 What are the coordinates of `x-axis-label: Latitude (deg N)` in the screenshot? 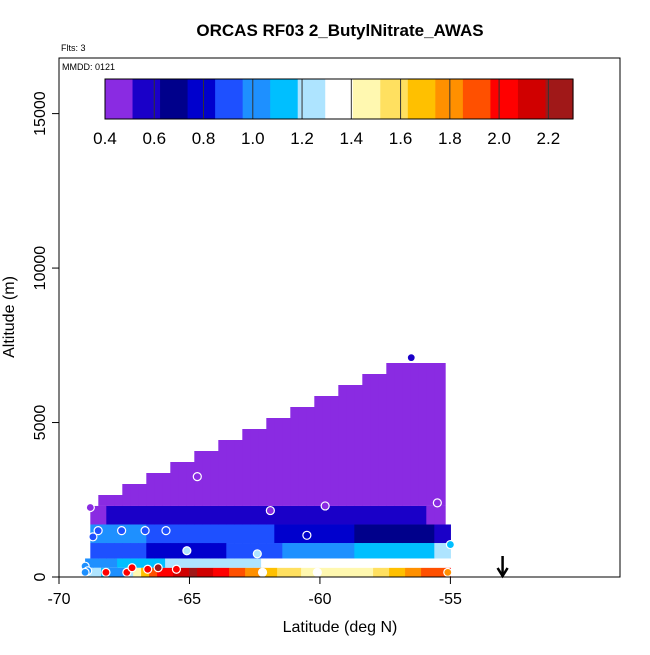 It's located at (340, 627).